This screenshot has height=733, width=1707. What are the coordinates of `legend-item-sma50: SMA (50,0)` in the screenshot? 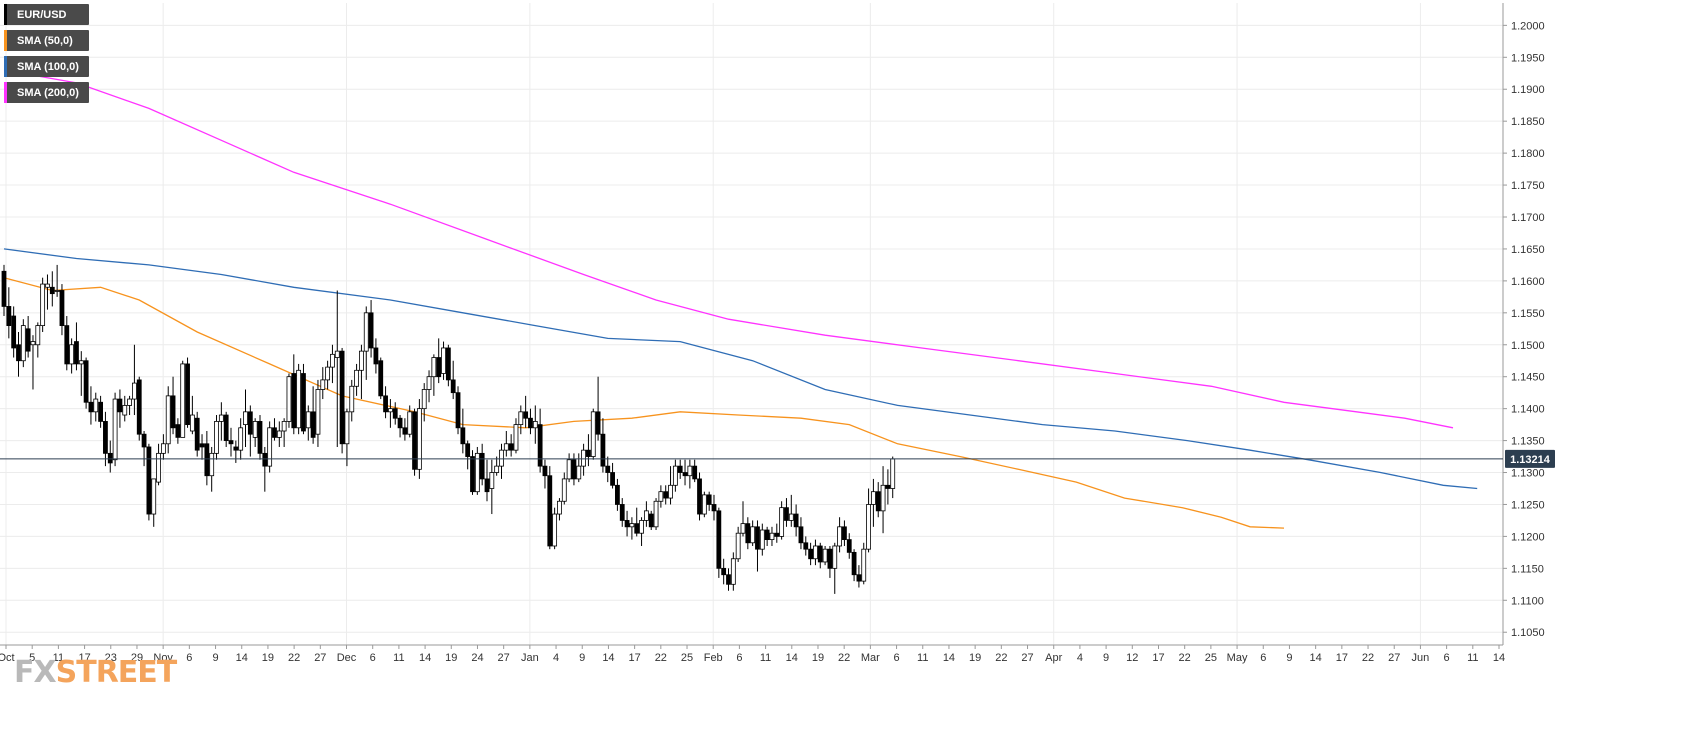 It's located at (46, 40).